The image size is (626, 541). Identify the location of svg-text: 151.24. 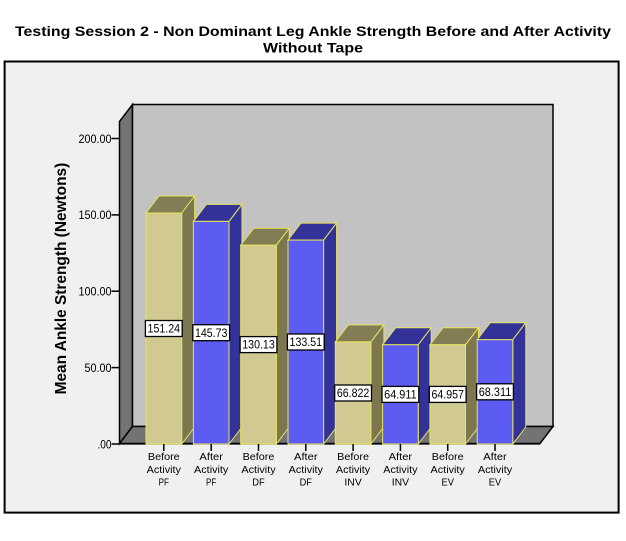
(164, 329).